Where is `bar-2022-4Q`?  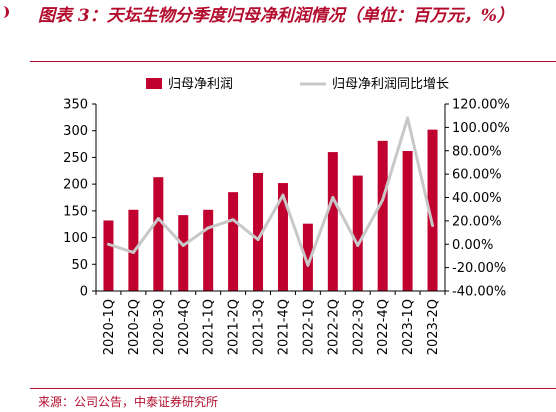
bar-2022-4Q is located at coordinates (382, 215).